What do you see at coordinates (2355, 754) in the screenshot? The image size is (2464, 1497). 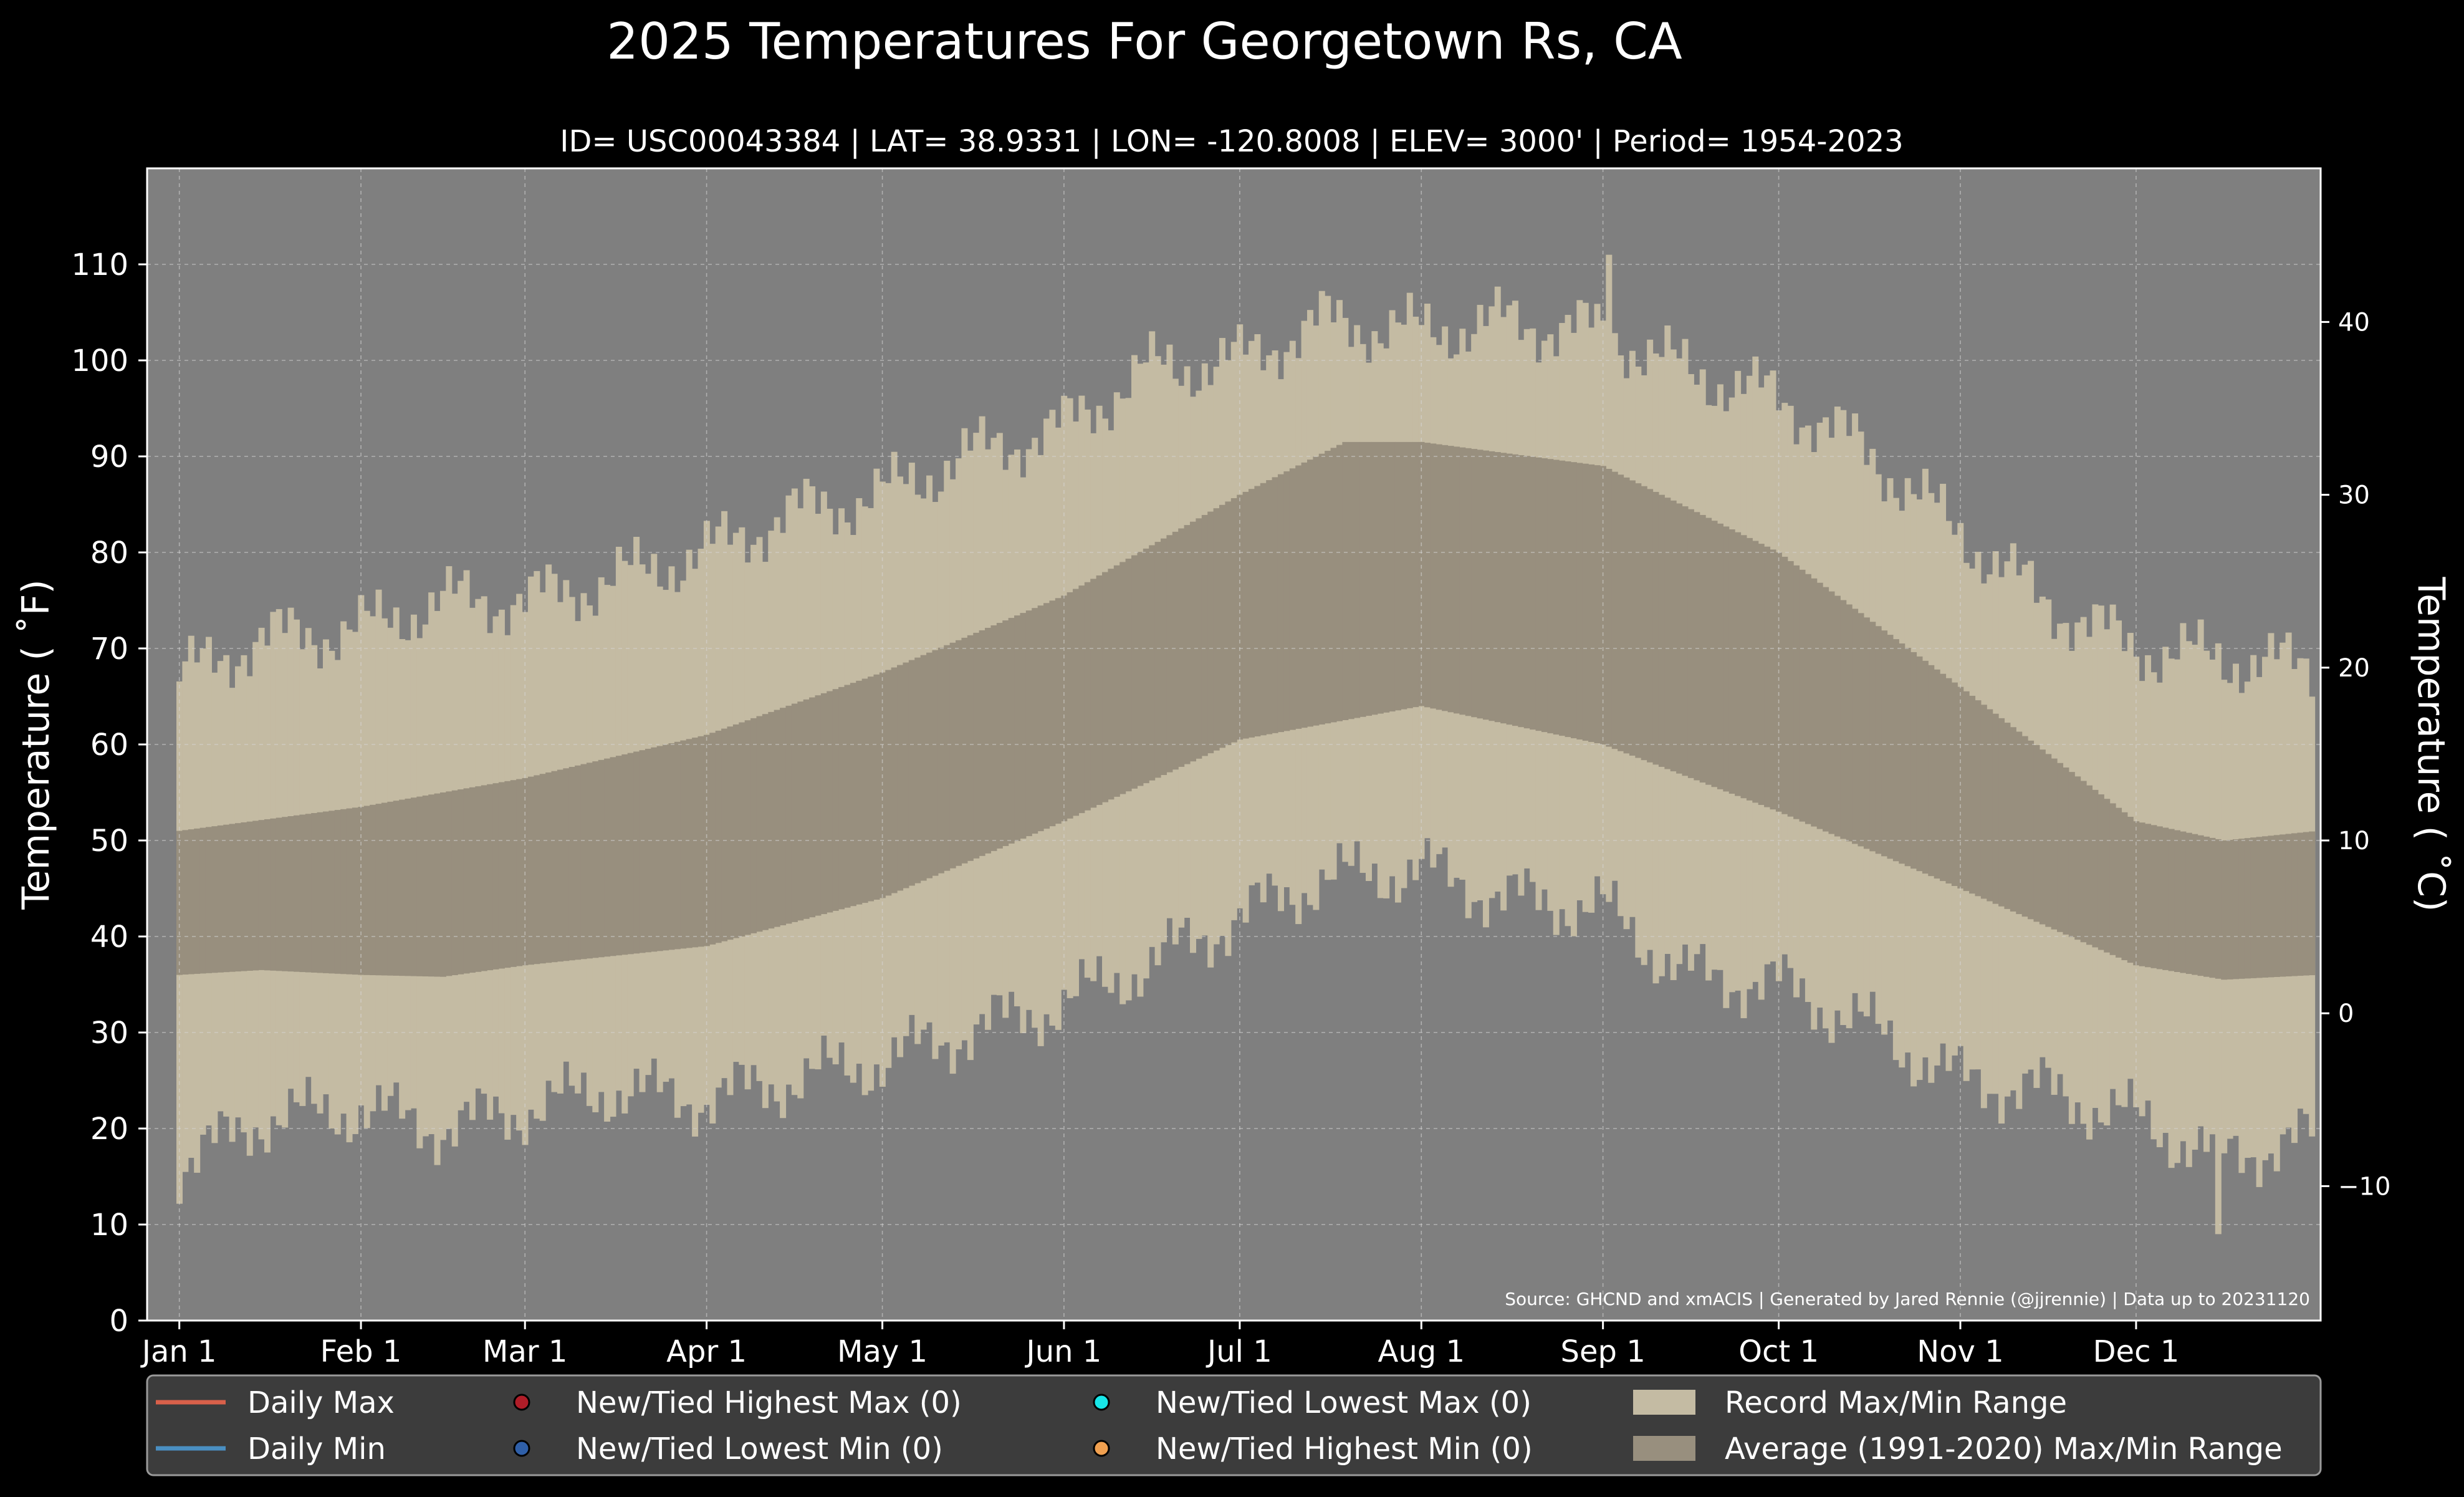 I see `y-axis-right: −10 0 10 20 30 40` at bounding box center [2355, 754].